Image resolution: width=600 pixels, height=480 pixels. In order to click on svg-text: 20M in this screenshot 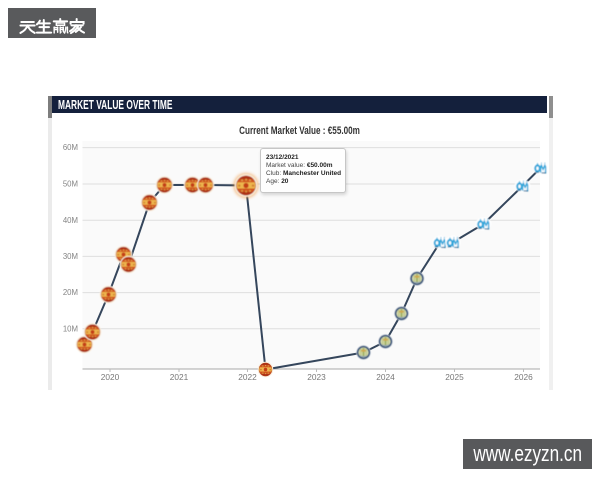, I will do `click(70, 292)`.